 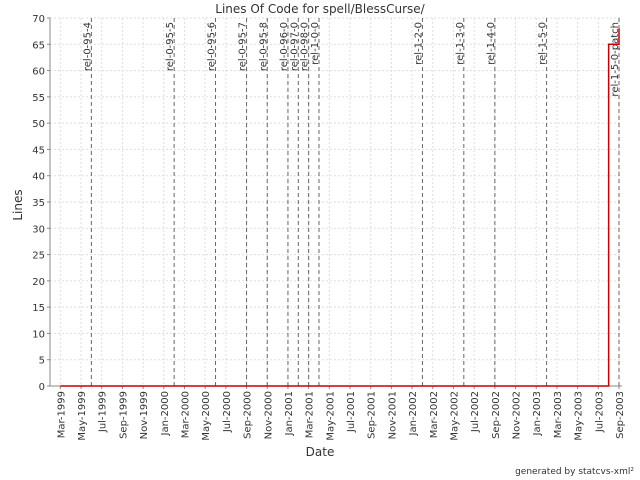 What do you see at coordinates (558, 414) in the screenshot?
I see `x-tick-label: Mar-2003` at bounding box center [558, 414].